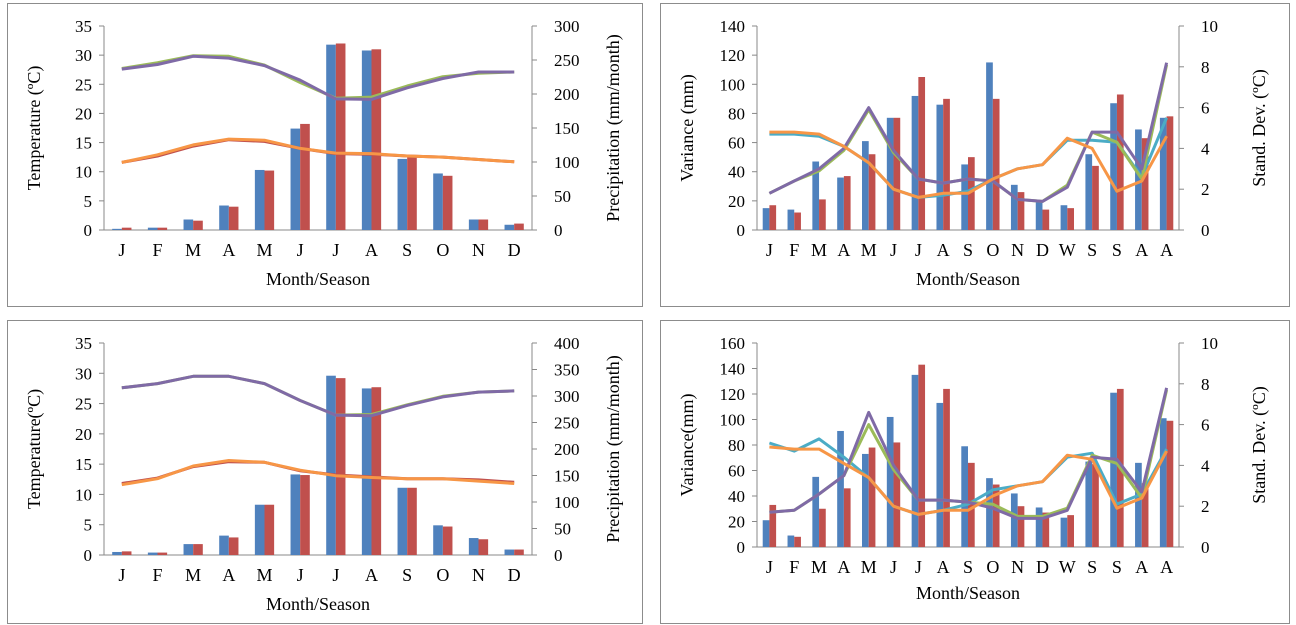  I want to click on y-tick-label: 35, so click(83, 26).